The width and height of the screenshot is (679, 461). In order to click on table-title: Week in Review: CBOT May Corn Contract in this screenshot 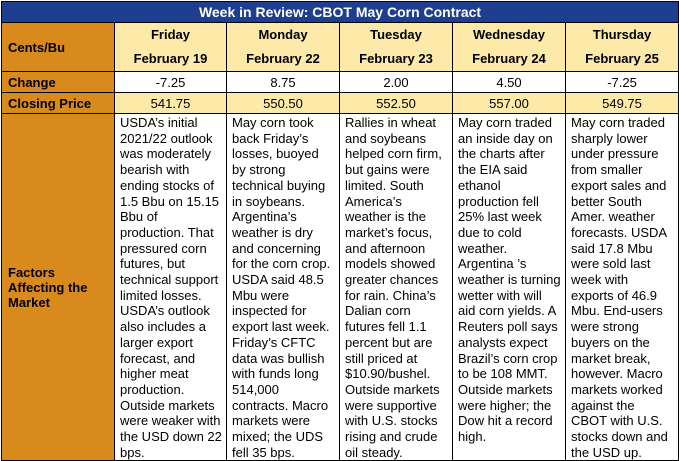, I will do `click(339, 12)`.